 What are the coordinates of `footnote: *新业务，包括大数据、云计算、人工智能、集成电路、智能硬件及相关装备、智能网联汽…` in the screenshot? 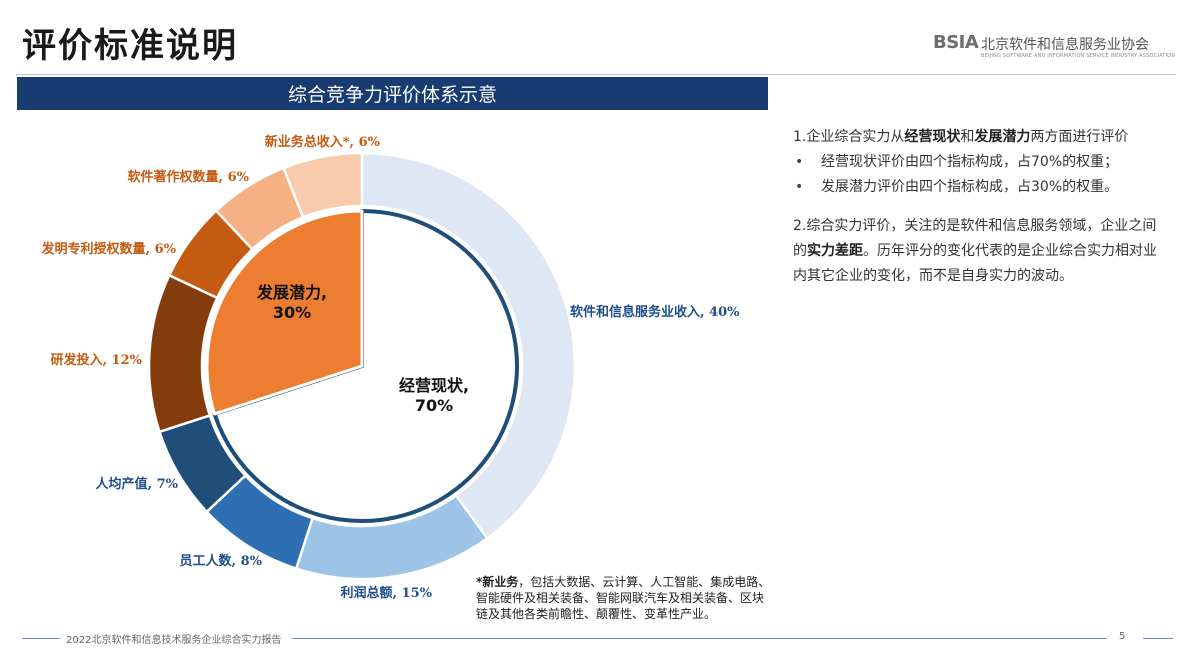 It's located at (623, 598).